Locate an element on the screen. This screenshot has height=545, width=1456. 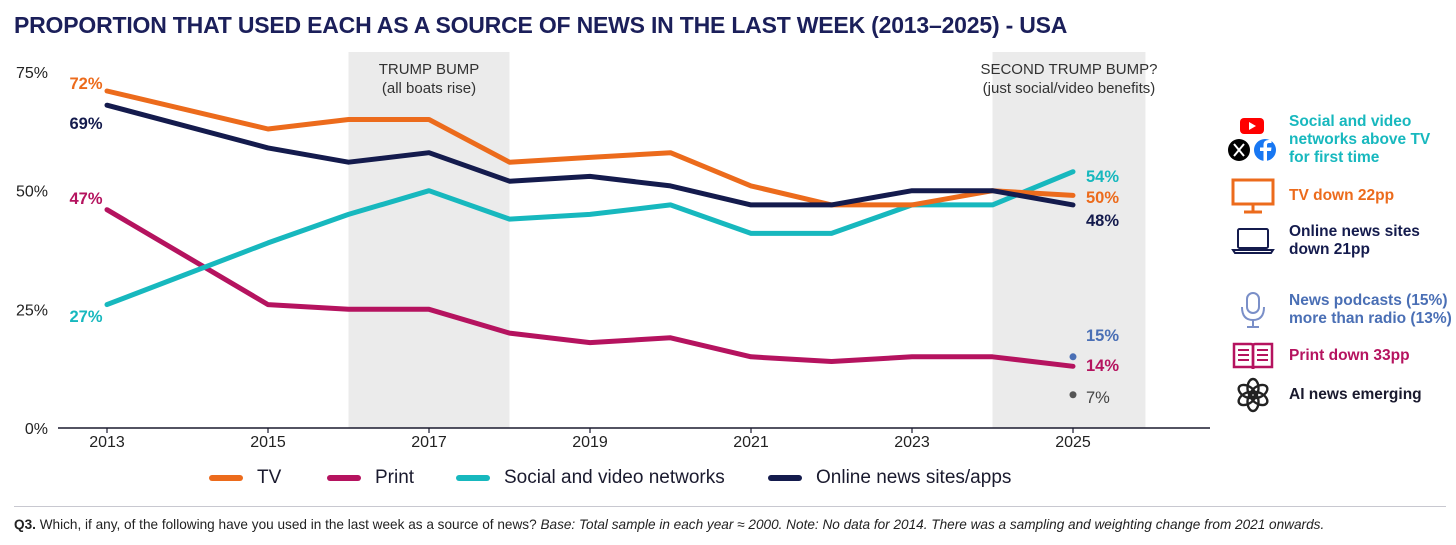
laptop-icon is located at coordinates (1253, 241).